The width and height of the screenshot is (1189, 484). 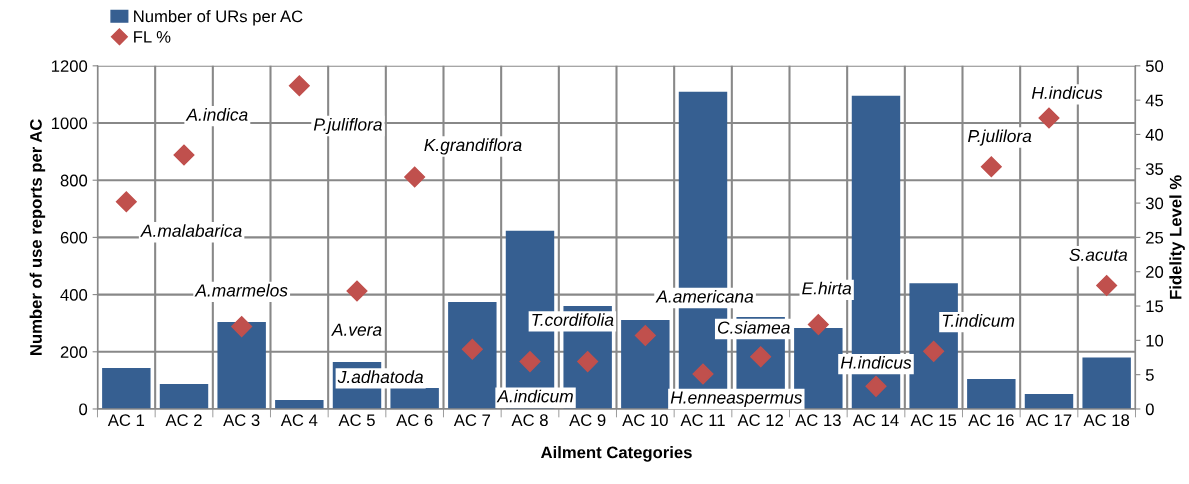 I want to click on x-tick-label: AC 16, so click(x=991, y=420).